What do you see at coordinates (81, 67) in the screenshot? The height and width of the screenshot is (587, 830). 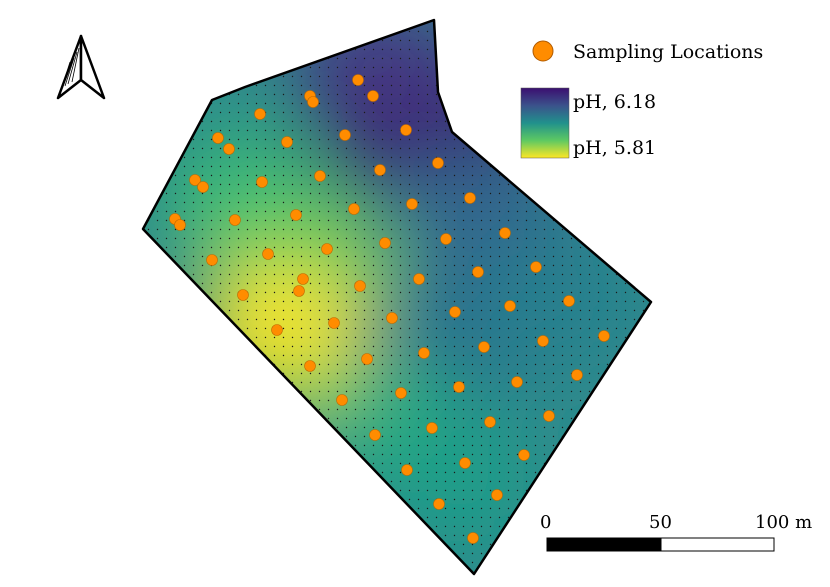 I see `north-arrow-icon` at bounding box center [81, 67].